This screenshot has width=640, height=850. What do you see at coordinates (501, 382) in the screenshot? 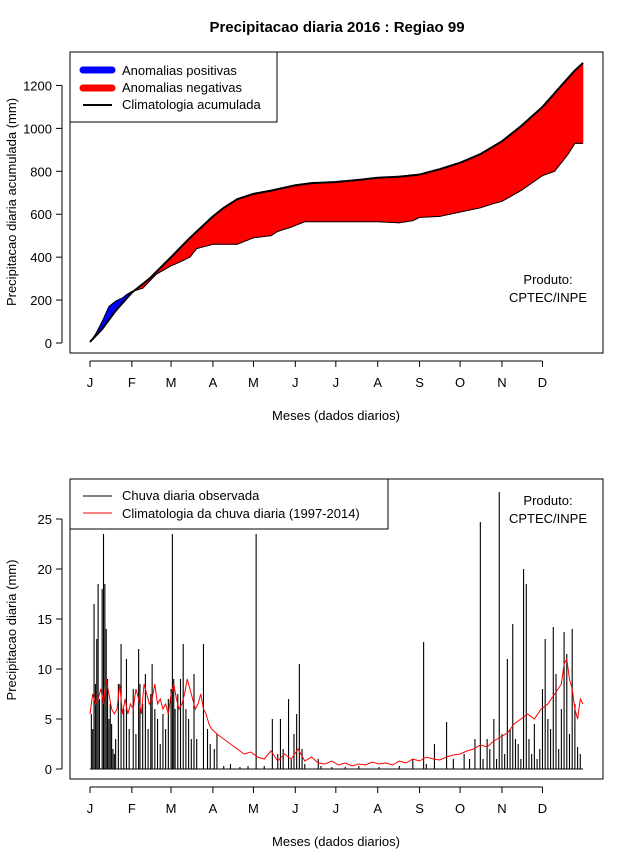
I see `top-x-tick-label: N` at bounding box center [501, 382].